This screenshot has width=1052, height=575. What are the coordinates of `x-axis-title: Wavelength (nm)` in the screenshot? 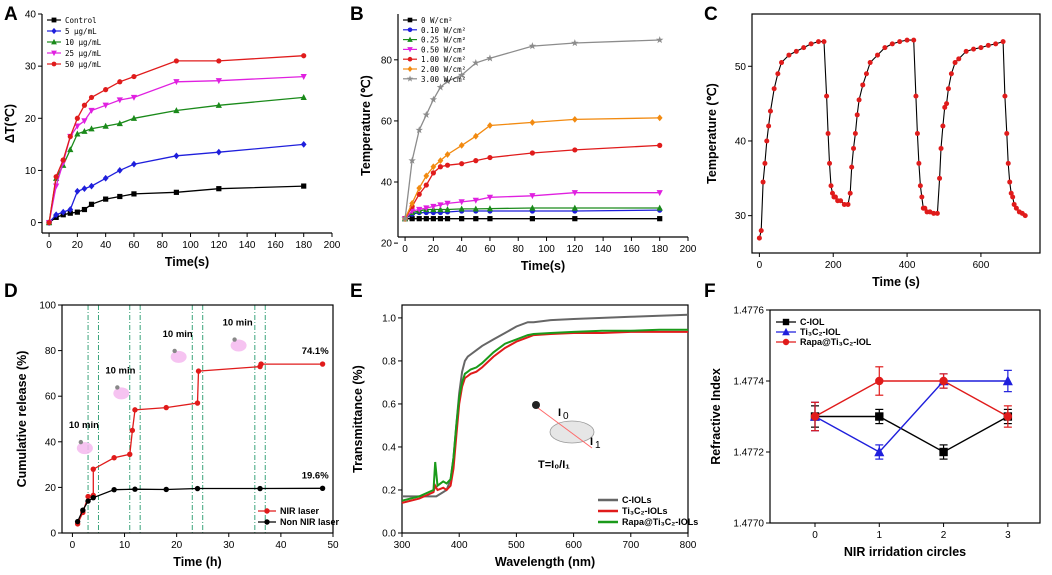 It's located at (545, 562).